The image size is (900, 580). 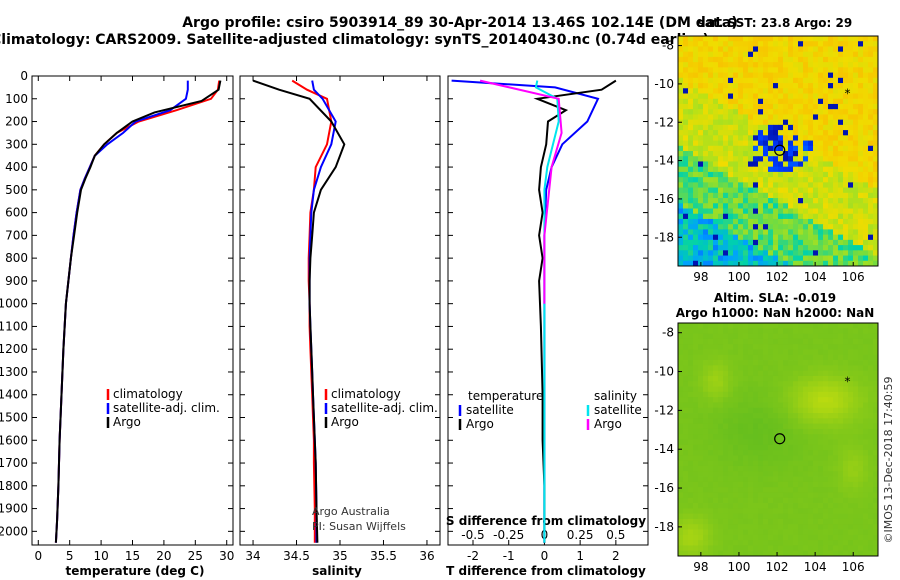 I want to click on depth-tick-label: 1500, so click(x=14, y=418).